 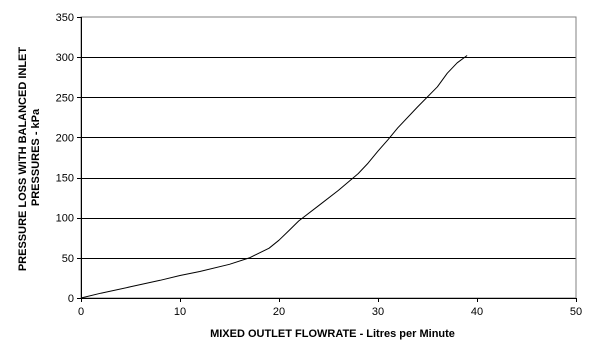 What do you see at coordinates (65, 179) in the screenshot?
I see `y-tick-label: 150` at bounding box center [65, 179].